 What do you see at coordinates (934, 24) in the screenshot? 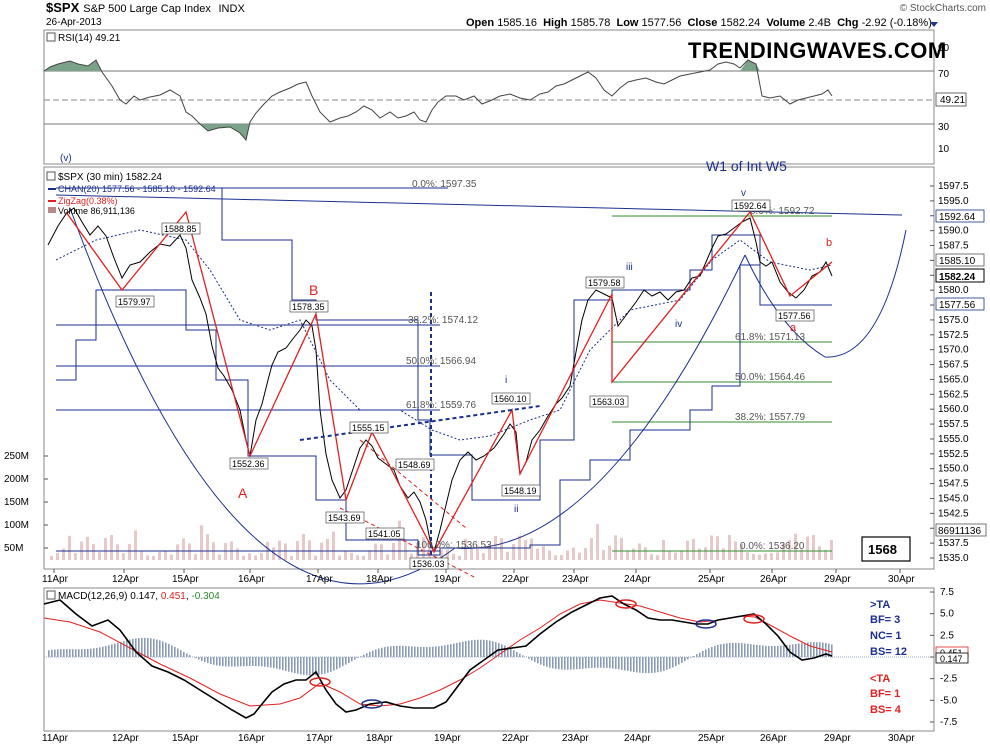
I see `menu-chevron-icon` at bounding box center [934, 24].